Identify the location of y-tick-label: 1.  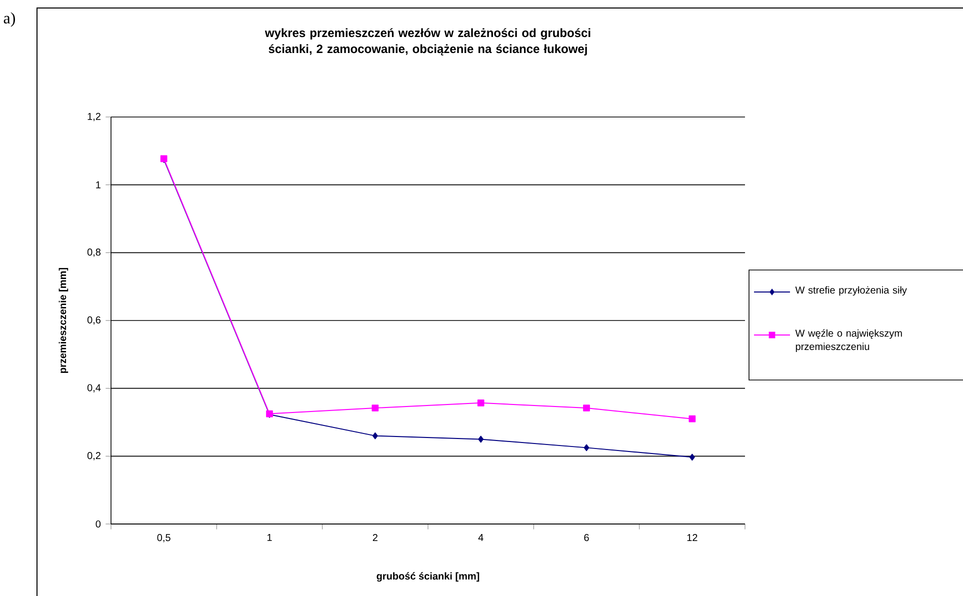
(98, 184).